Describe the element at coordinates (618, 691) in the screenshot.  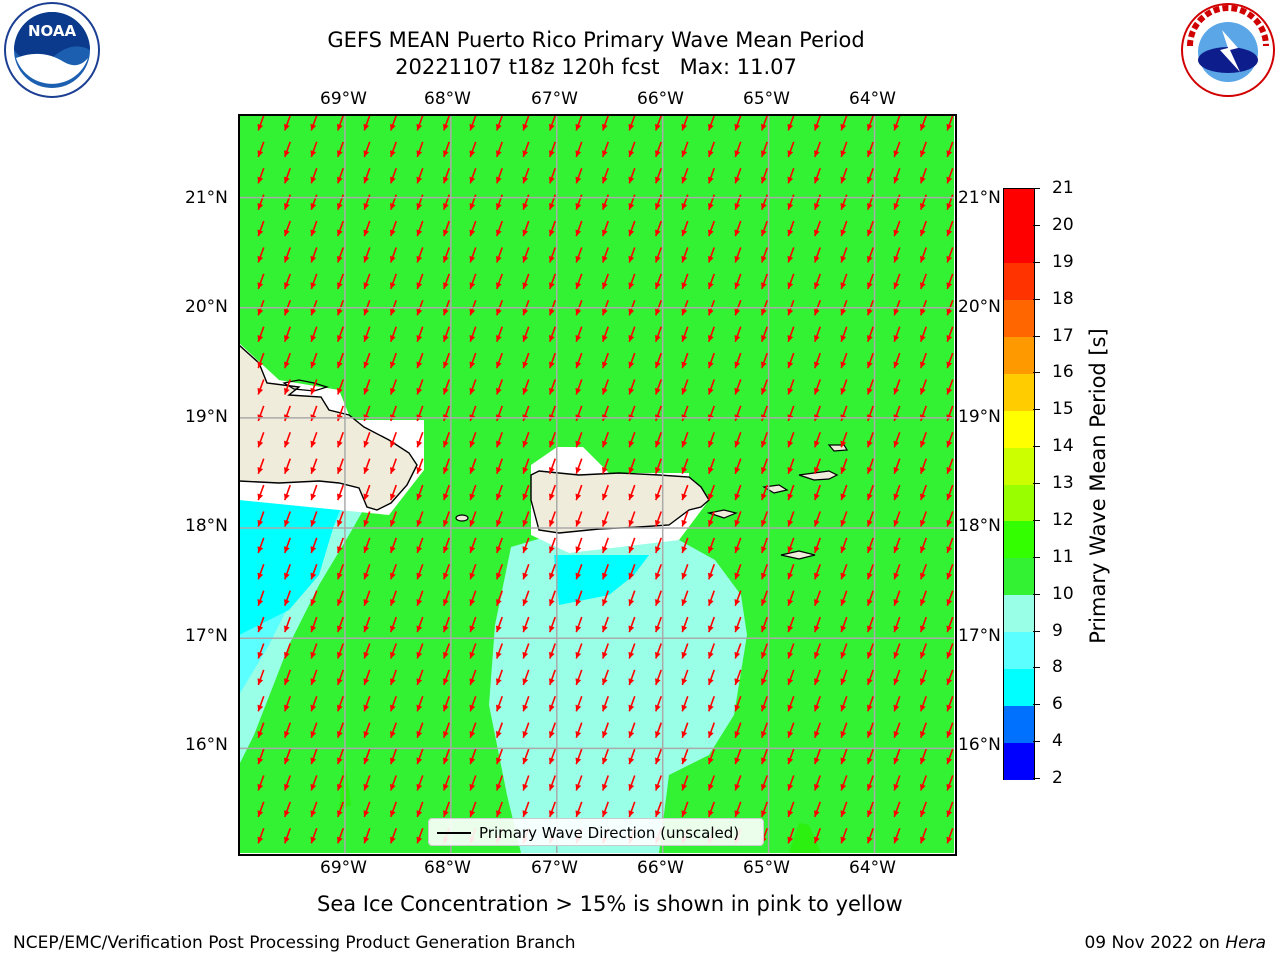
I see `period-9-10-region` at that location.